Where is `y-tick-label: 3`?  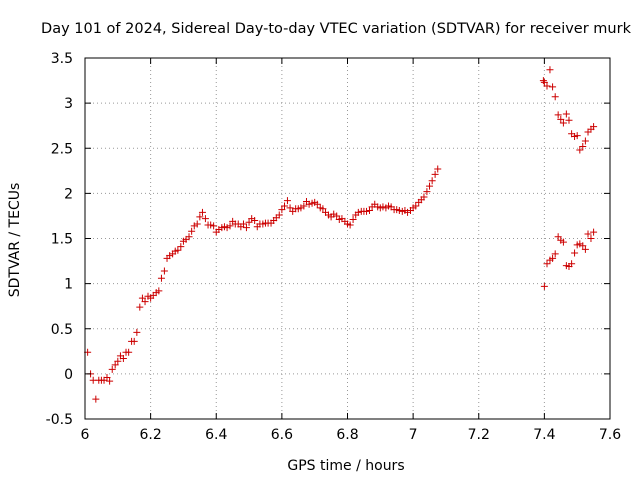
y-tick-label: 3 is located at coordinates (68, 104).